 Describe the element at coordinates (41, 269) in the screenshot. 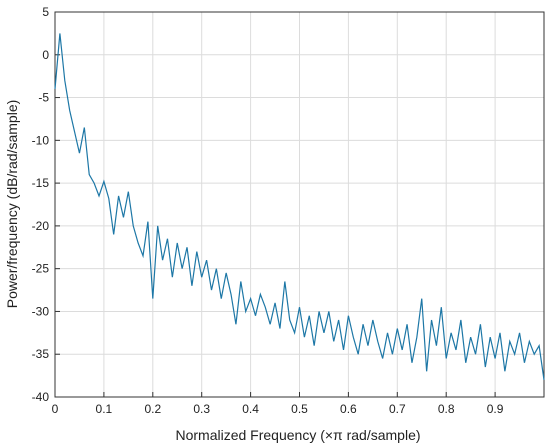

I see `y-tick-label: -25` at that location.